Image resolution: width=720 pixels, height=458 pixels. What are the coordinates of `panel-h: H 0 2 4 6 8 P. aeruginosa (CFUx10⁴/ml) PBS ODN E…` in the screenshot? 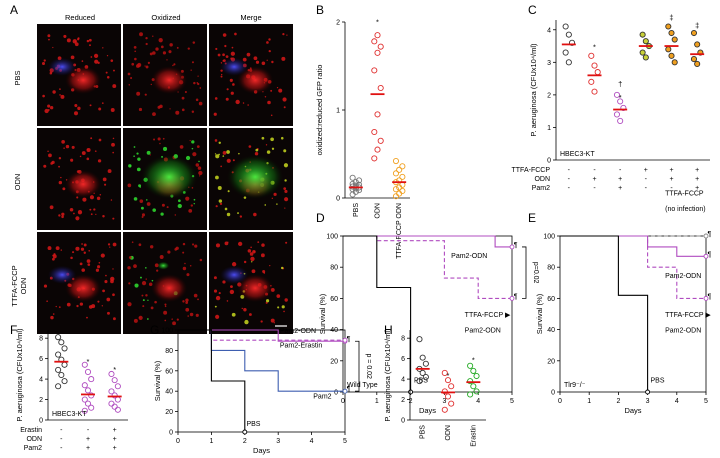 It's located at (434, 385).